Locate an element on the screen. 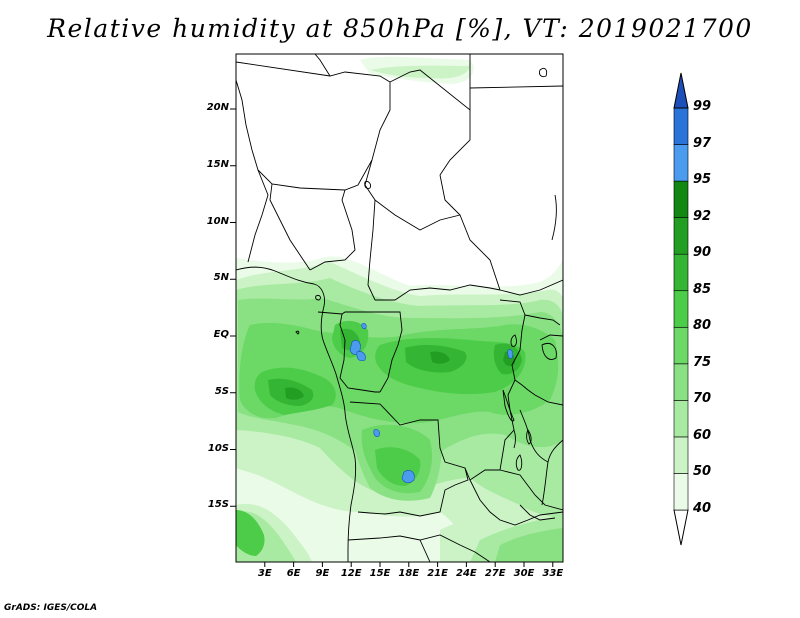  colorbar-label: 90 is located at coordinates (702, 253).